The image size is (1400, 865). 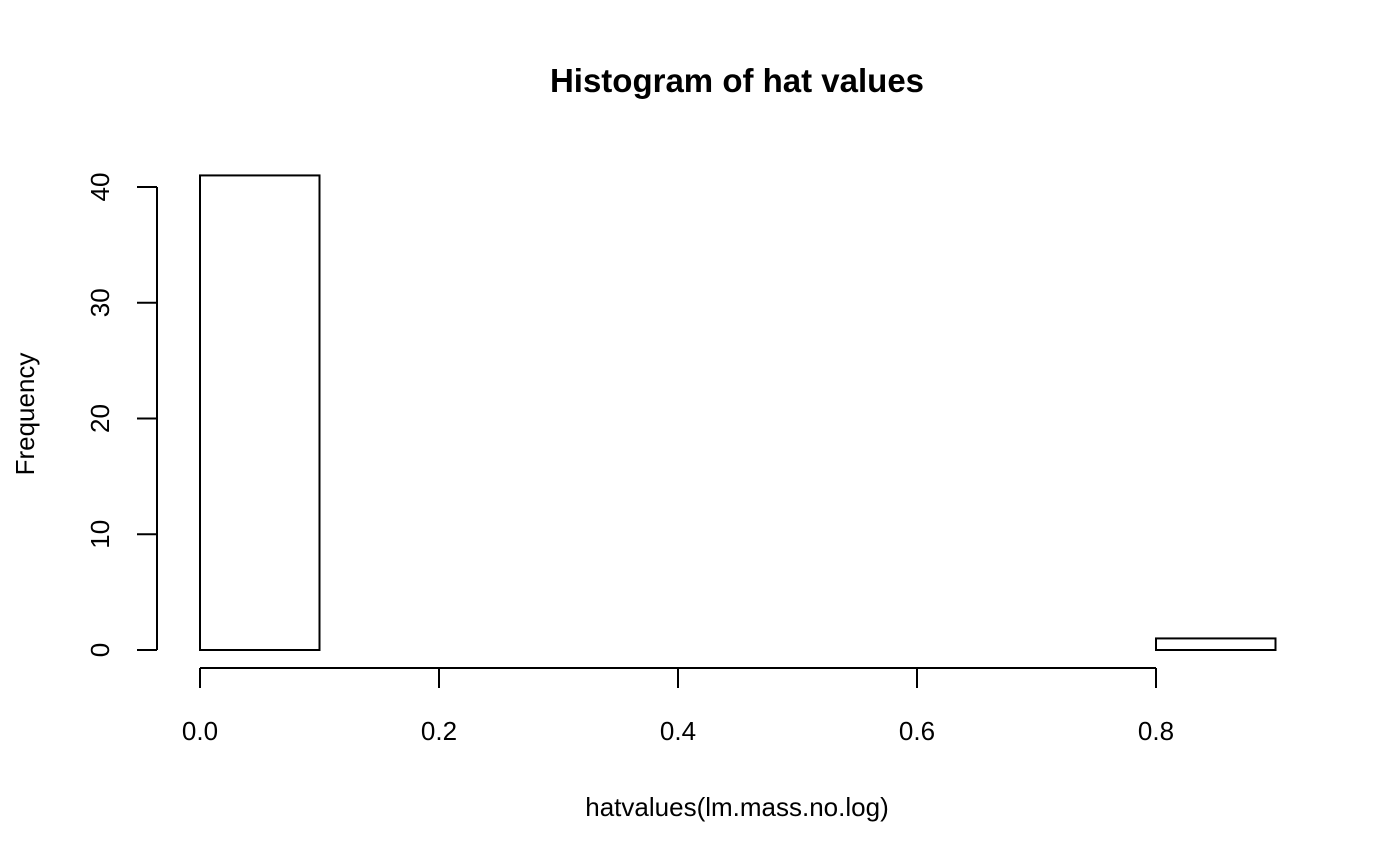 What do you see at coordinates (100, 534) in the screenshot?
I see `y-tick-label: 10` at bounding box center [100, 534].